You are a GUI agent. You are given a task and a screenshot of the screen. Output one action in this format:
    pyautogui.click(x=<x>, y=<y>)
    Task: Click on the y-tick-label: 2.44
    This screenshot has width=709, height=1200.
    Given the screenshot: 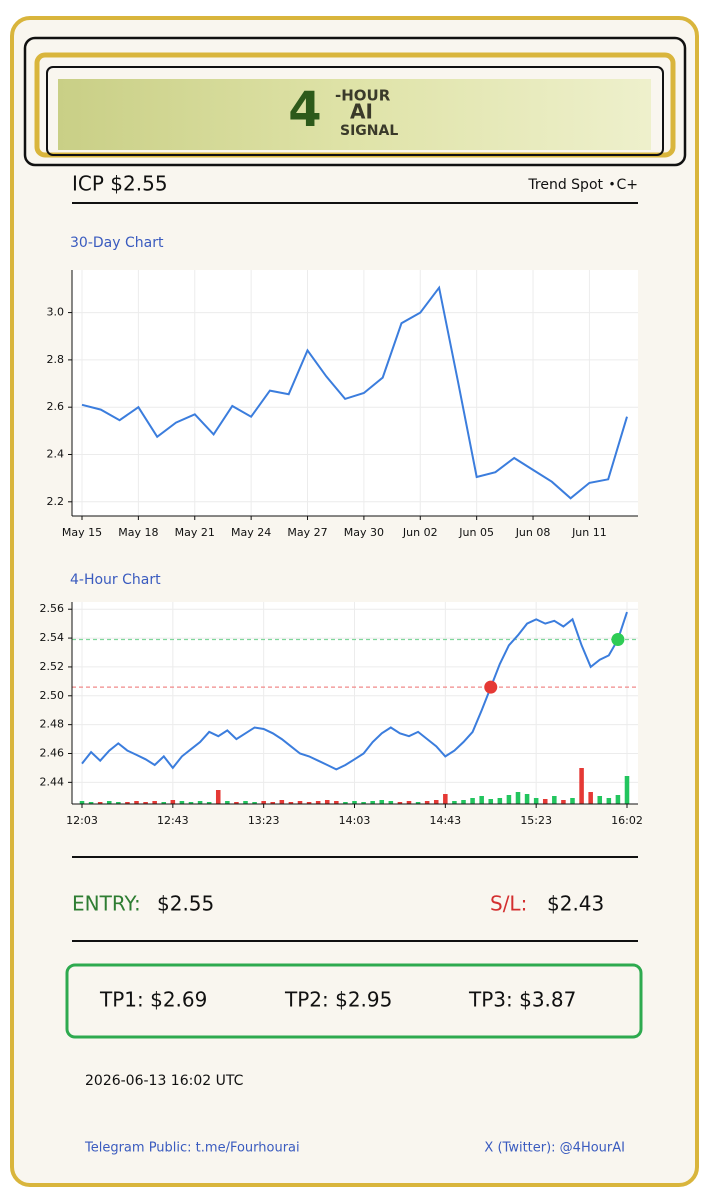 What is the action you would take?
    pyautogui.click(x=52, y=781)
    